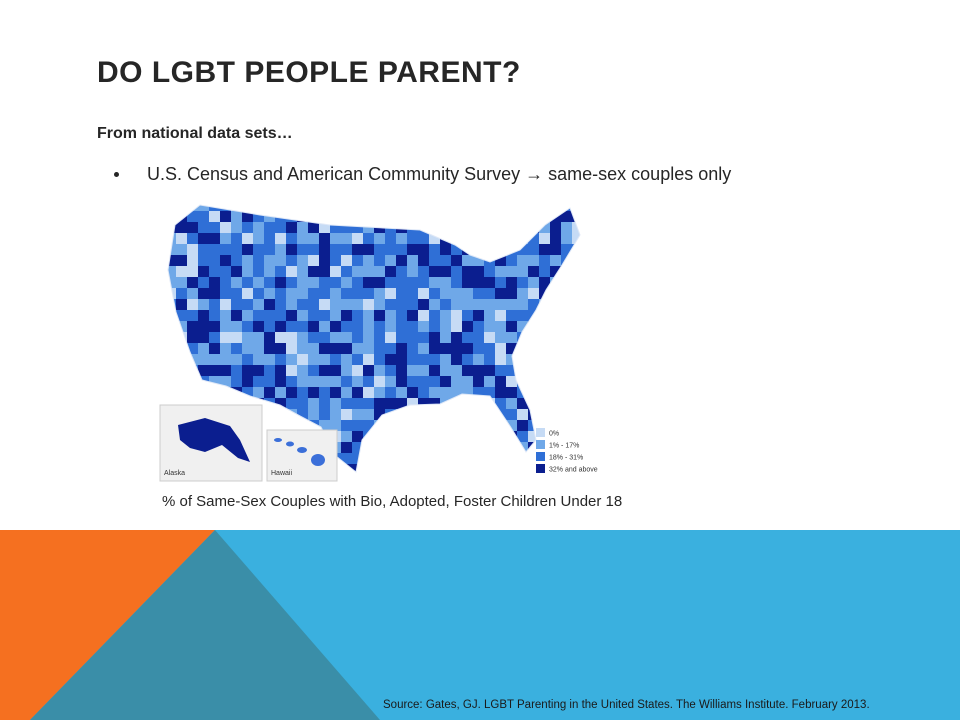 The height and width of the screenshot is (720, 960). Describe the element at coordinates (540, 444) in the screenshot. I see `legend-swatch` at that location.